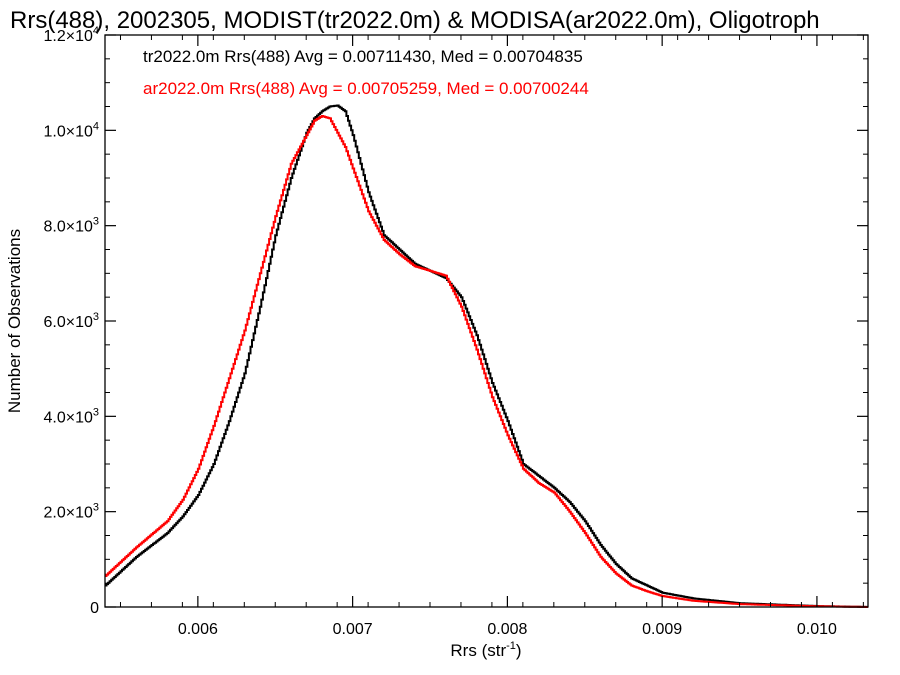 The height and width of the screenshot is (675, 900). I want to click on y-tick-label: 1.0×10⁴, so click(71, 130).